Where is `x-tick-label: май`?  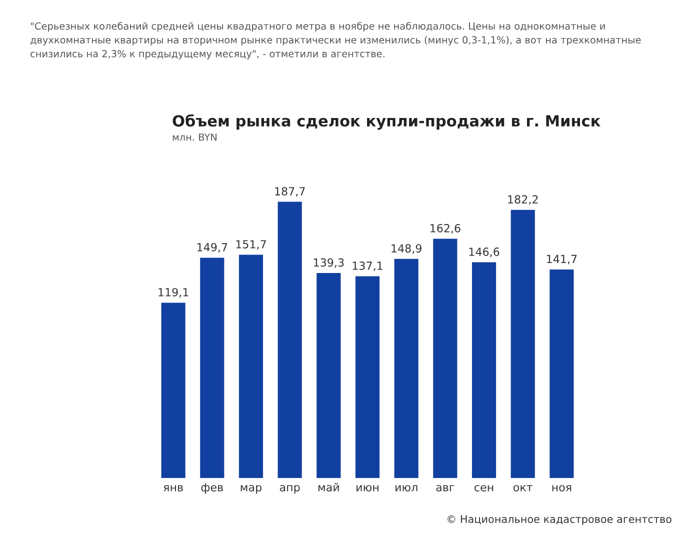 x-tick-label: май is located at coordinates (328, 487).